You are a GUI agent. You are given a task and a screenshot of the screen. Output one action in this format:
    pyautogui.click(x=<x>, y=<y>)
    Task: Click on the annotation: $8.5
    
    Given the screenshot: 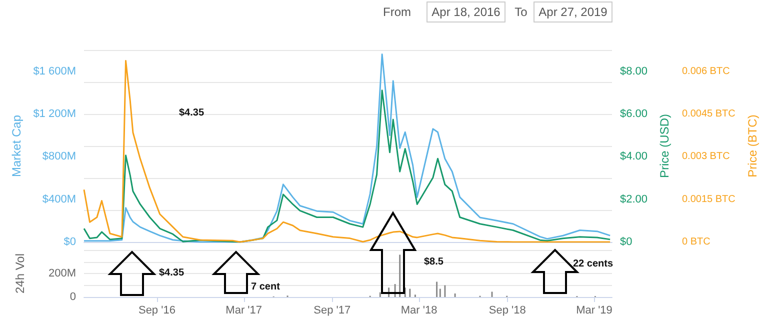 What is the action you would take?
    pyautogui.click(x=434, y=262)
    